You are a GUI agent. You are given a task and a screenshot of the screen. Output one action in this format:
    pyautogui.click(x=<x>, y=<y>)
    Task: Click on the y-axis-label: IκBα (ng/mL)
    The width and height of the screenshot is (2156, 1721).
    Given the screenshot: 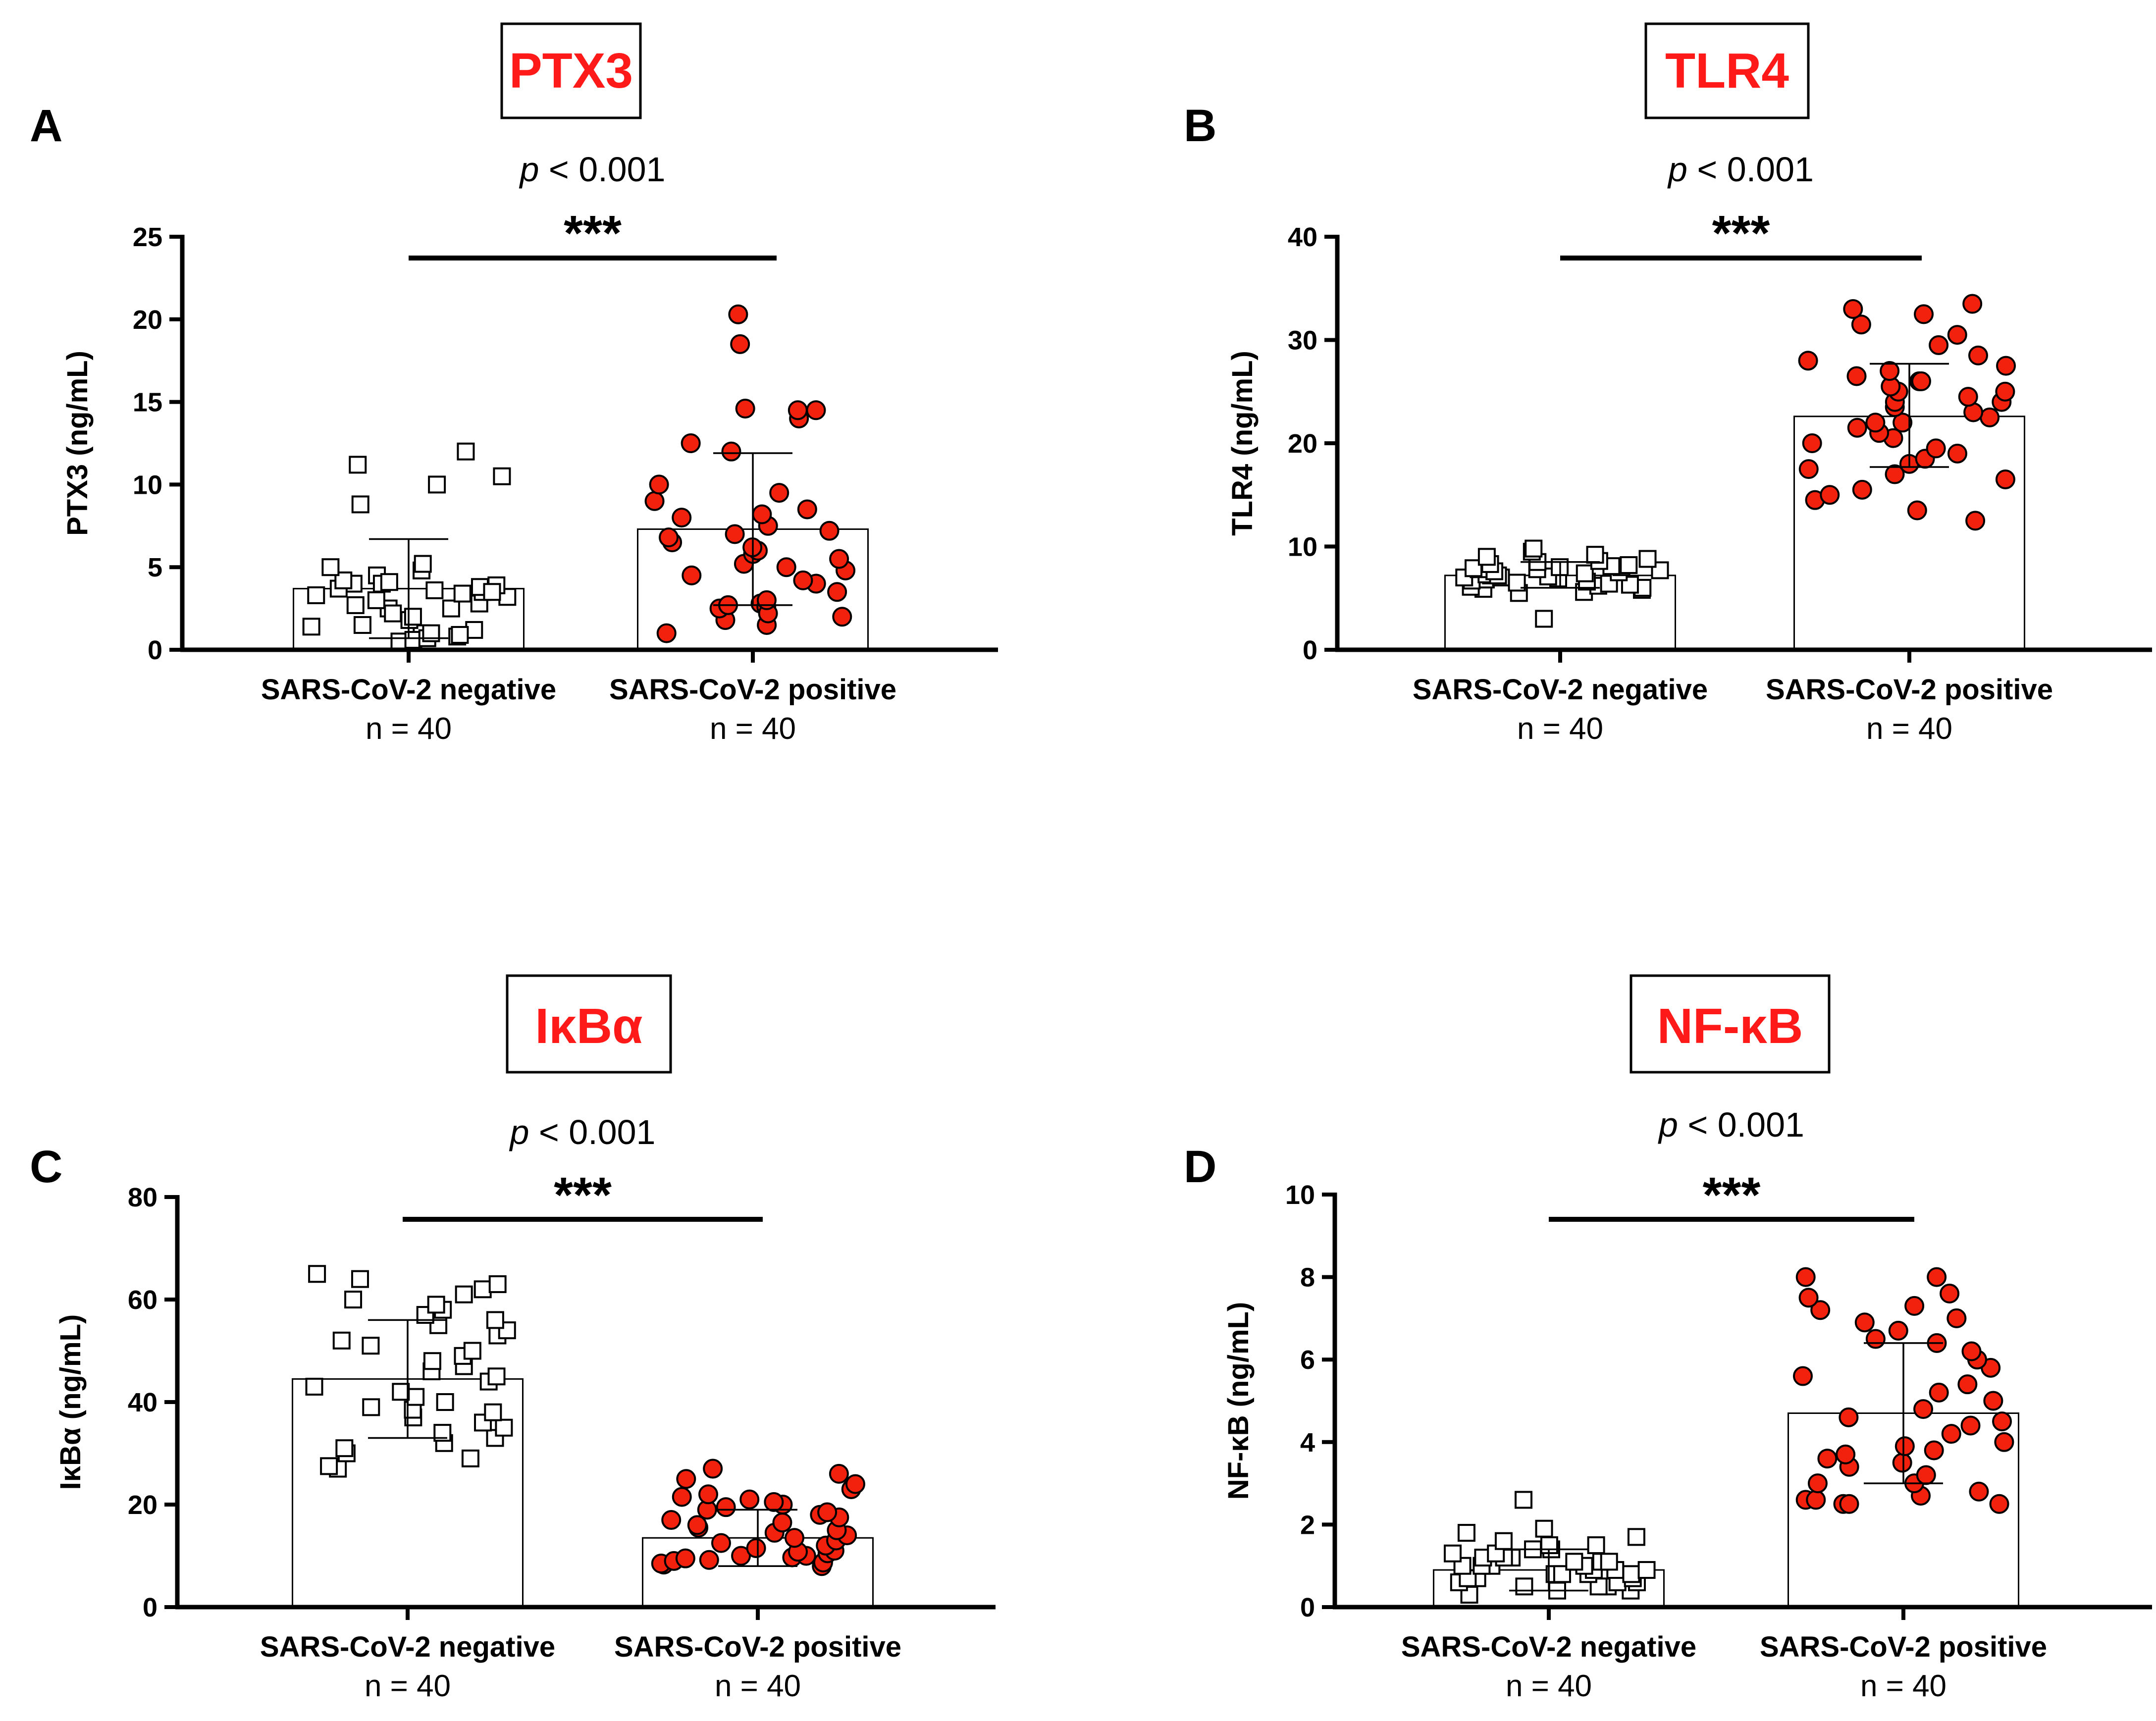 What is the action you would take?
    pyautogui.click(x=70, y=1402)
    